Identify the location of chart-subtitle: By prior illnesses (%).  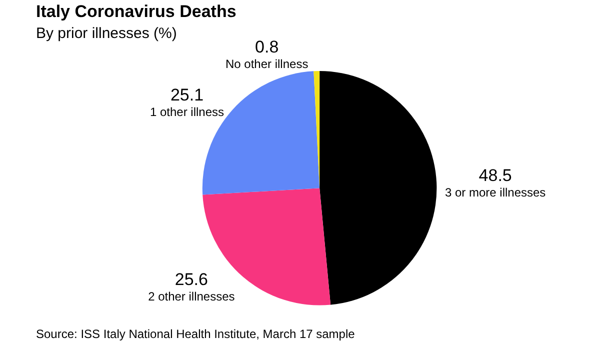
(106, 33).